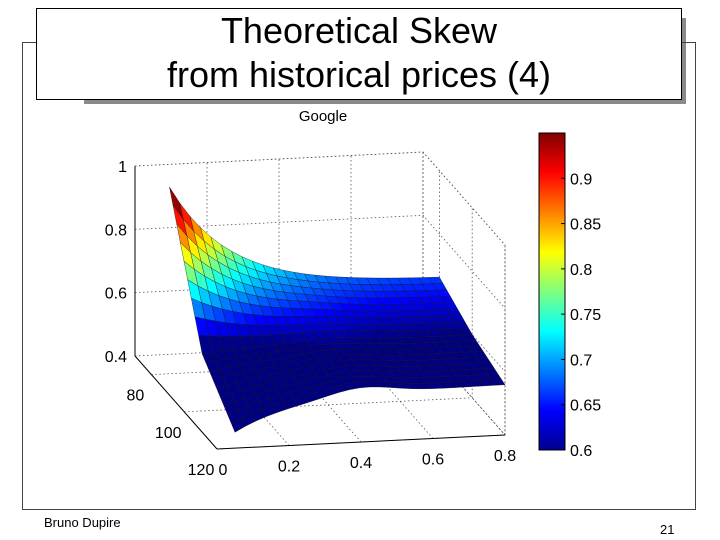  I want to click on y-tick-label: 100, so click(168, 433).